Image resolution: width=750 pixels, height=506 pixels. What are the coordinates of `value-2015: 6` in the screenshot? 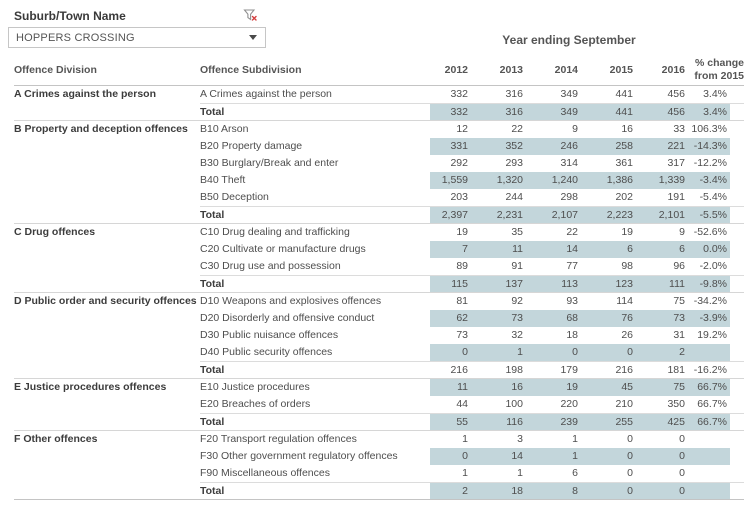 It's located at (609, 249).